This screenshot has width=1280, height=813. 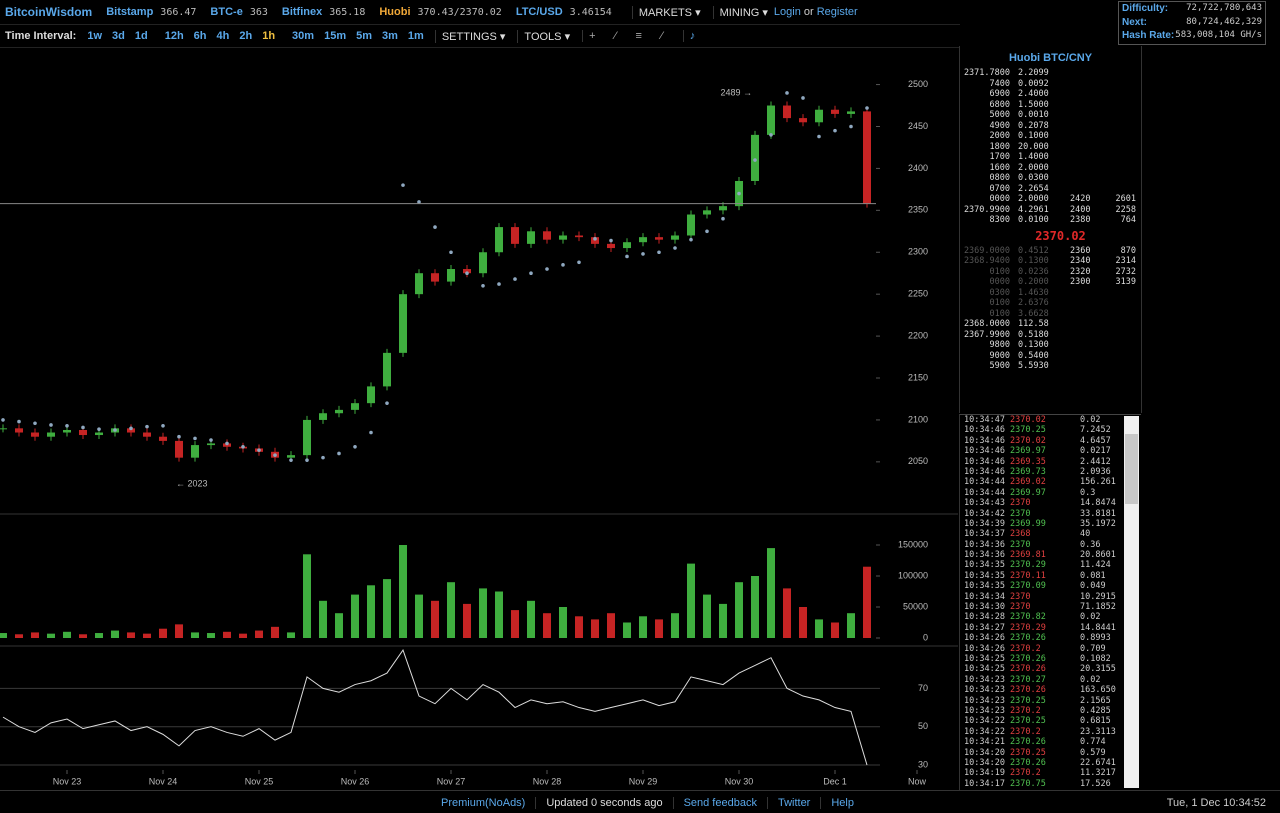 I want to click on tools-menu: TOOLS ▾, so click(x=543, y=36).